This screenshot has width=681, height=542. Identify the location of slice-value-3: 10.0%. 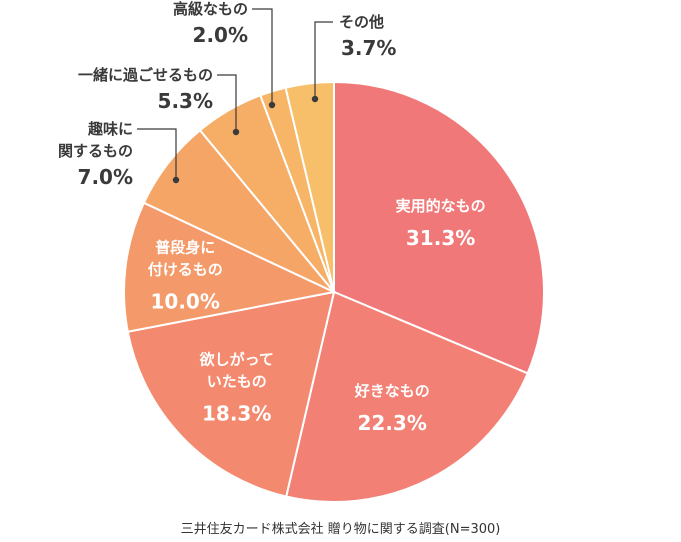
(185, 301).